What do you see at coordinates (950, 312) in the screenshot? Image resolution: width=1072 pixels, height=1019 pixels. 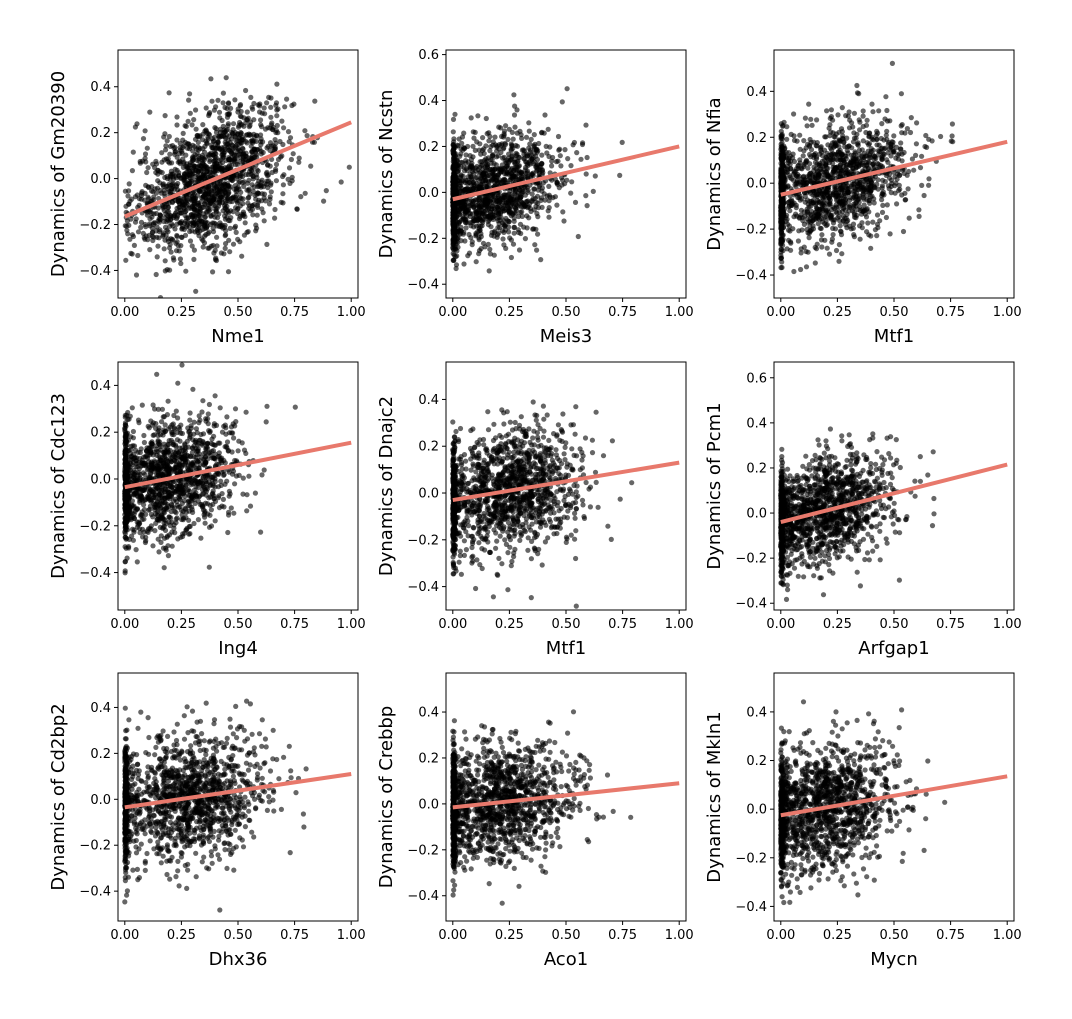 I see `x-tick-label: 0.75` at bounding box center [950, 312].